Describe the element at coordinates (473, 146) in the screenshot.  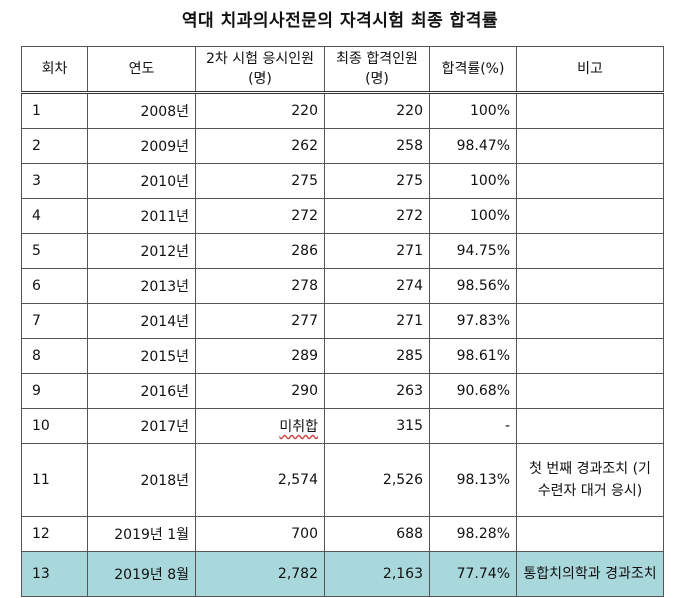
I see `cell-rate: 98.47%` at that location.